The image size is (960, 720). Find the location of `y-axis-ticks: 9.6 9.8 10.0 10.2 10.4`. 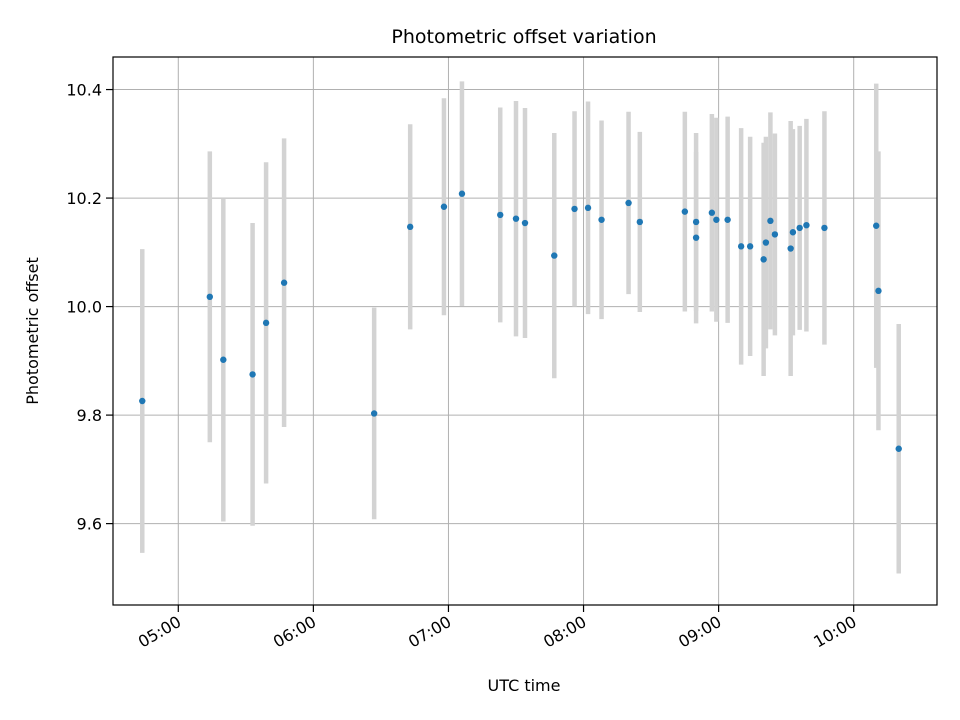

y-axis-ticks: 9.6 9.8 10.0 10.2 10.4 is located at coordinates (89, 307).